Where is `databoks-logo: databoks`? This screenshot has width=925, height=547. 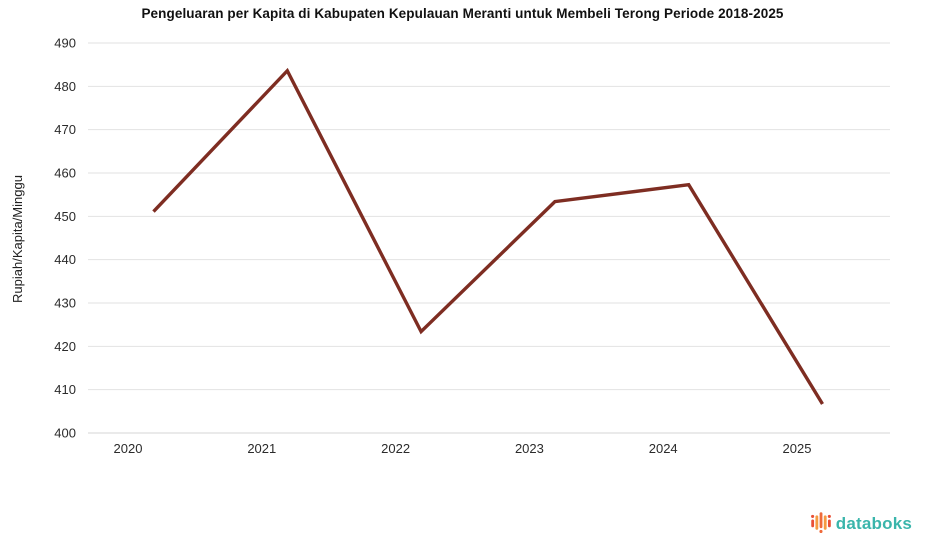
databoks-logo: databoks is located at coordinates (861, 523).